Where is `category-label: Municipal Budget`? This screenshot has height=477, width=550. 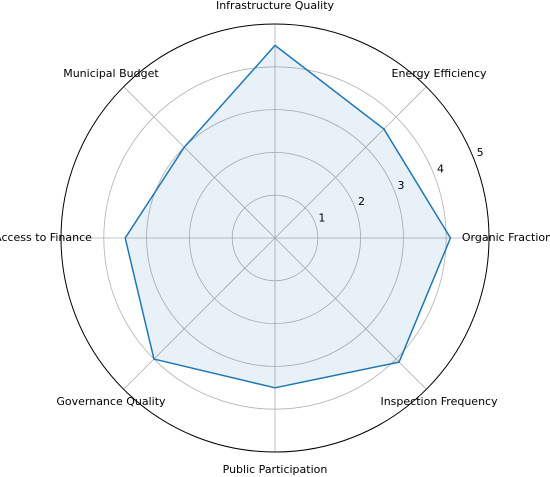 category-label: Municipal Budget is located at coordinates (111, 73).